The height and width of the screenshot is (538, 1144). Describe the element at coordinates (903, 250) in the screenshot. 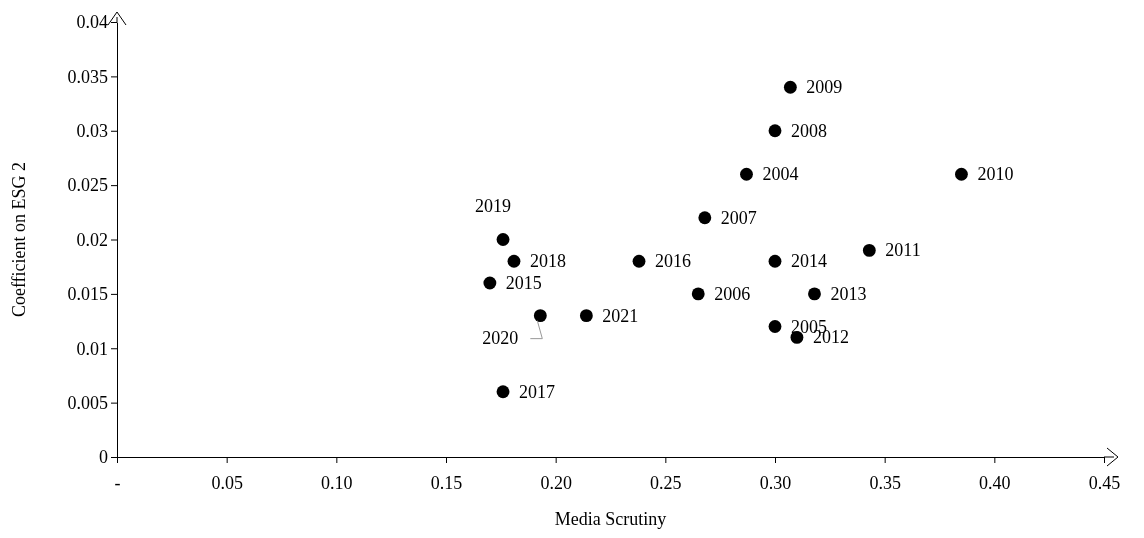

I see `annotation: 2011` at that location.